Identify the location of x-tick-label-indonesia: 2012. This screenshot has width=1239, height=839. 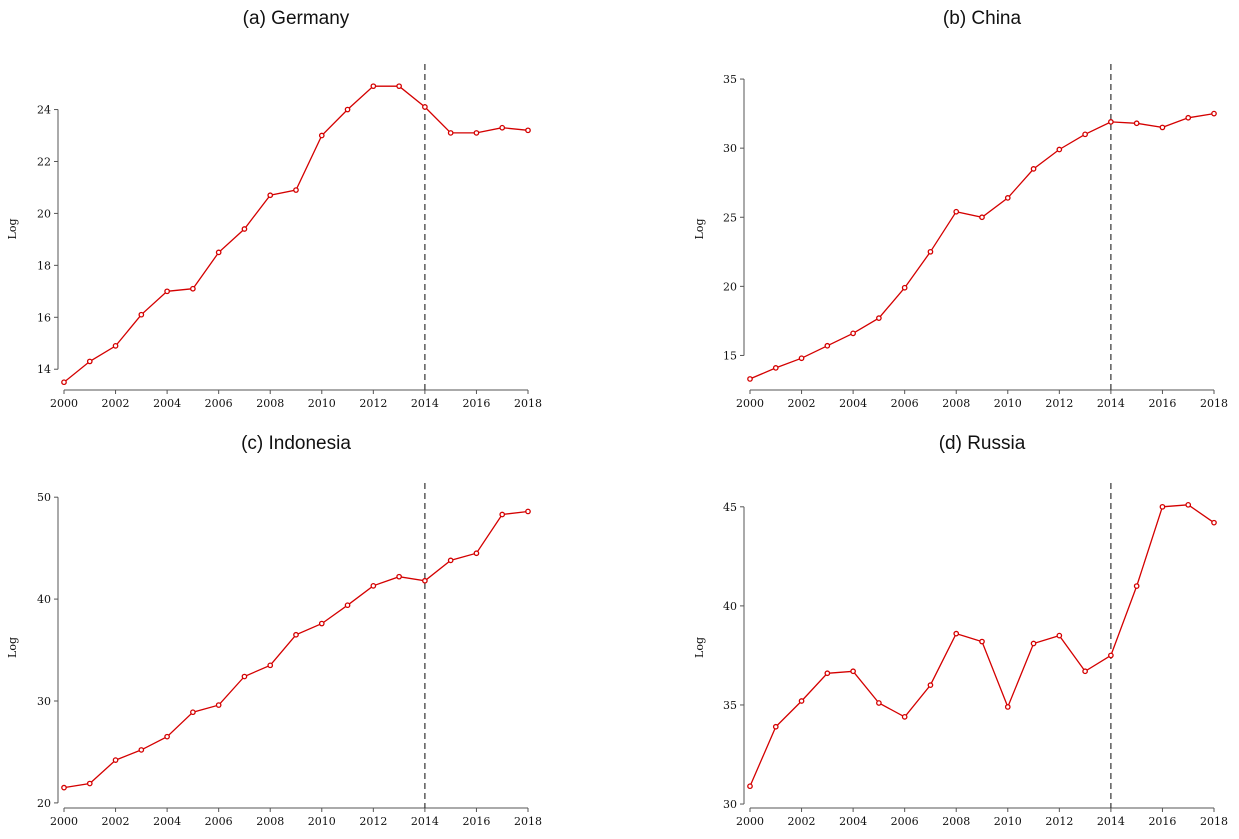
(373, 821).